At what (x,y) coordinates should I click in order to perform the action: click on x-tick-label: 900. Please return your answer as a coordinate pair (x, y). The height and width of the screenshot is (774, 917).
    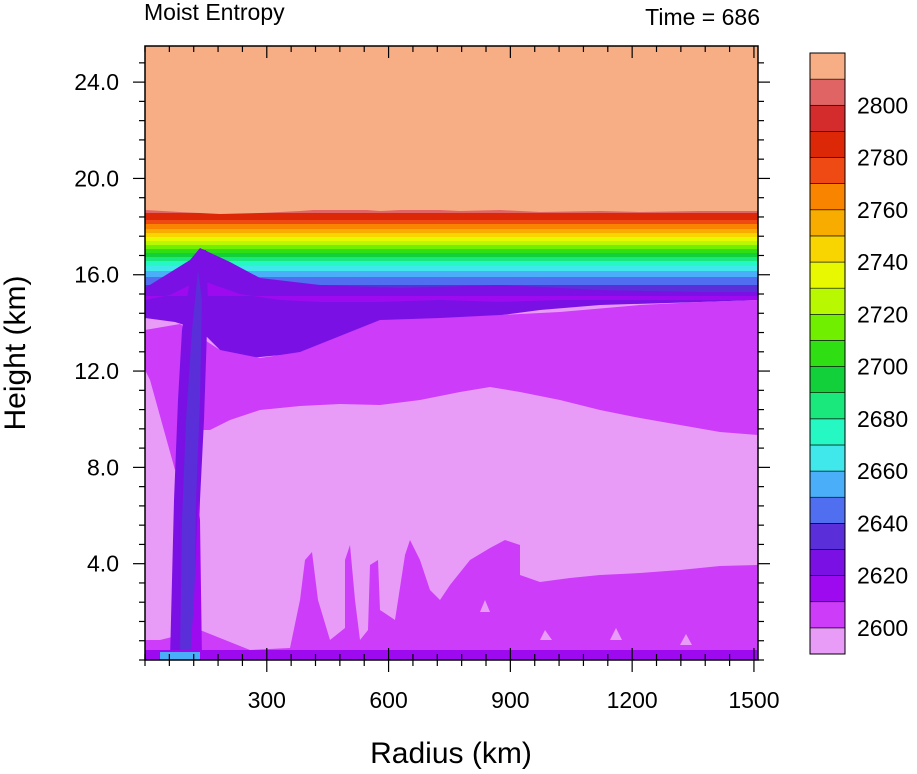
    Looking at the image, I should click on (510, 700).